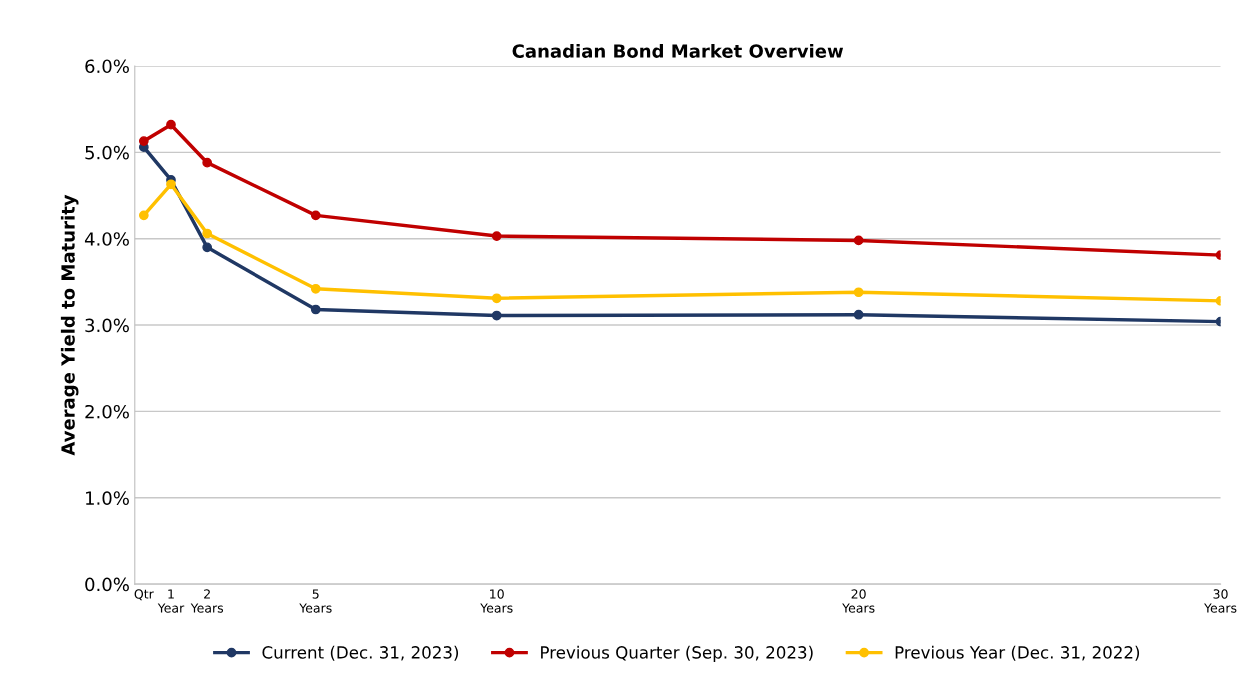 The height and width of the screenshot is (673, 1248). I want to click on y-tick-label: 3.0%, so click(107, 325).